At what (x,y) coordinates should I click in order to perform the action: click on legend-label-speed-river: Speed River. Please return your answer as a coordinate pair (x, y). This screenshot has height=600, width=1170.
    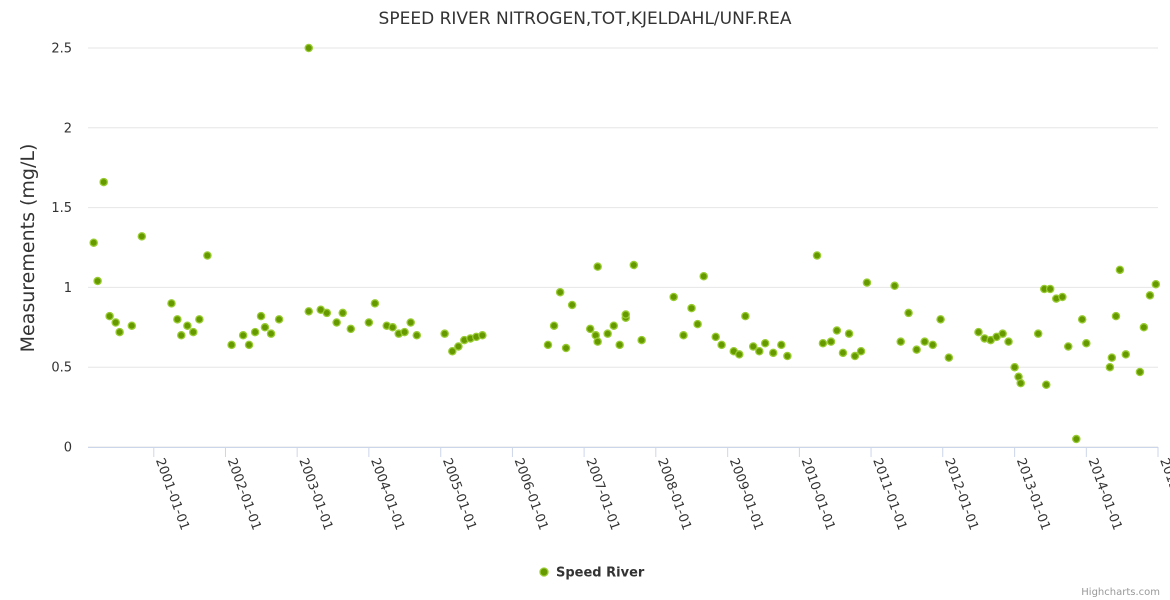
    Looking at the image, I should click on (600, 573).